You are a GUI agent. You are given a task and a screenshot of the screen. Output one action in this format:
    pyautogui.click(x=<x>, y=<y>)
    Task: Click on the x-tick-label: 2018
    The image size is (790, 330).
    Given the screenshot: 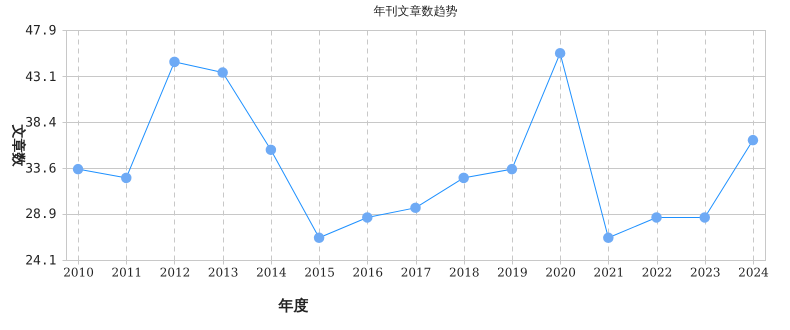 What is the action you would take?
    pyautogui.click(x=464, y=273)
    